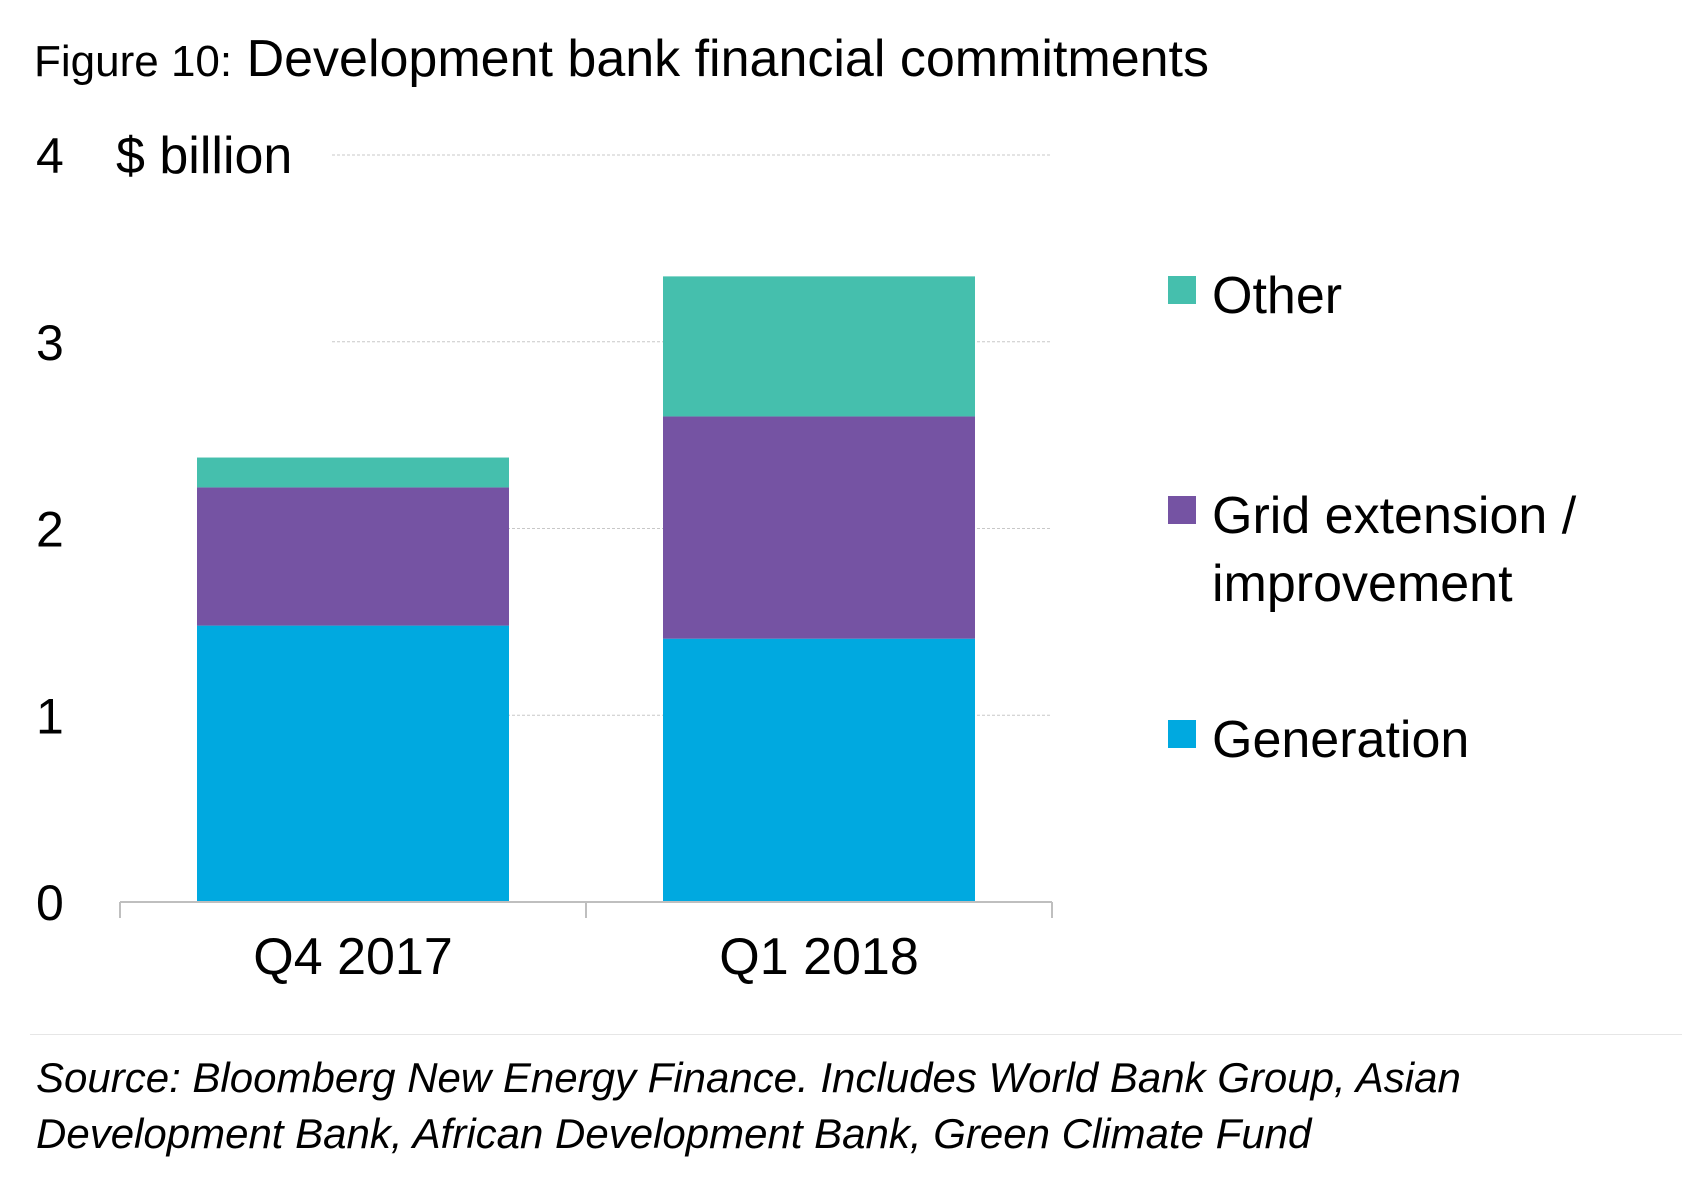  I want to click on y-tick-label: 4, so click(50, 156).